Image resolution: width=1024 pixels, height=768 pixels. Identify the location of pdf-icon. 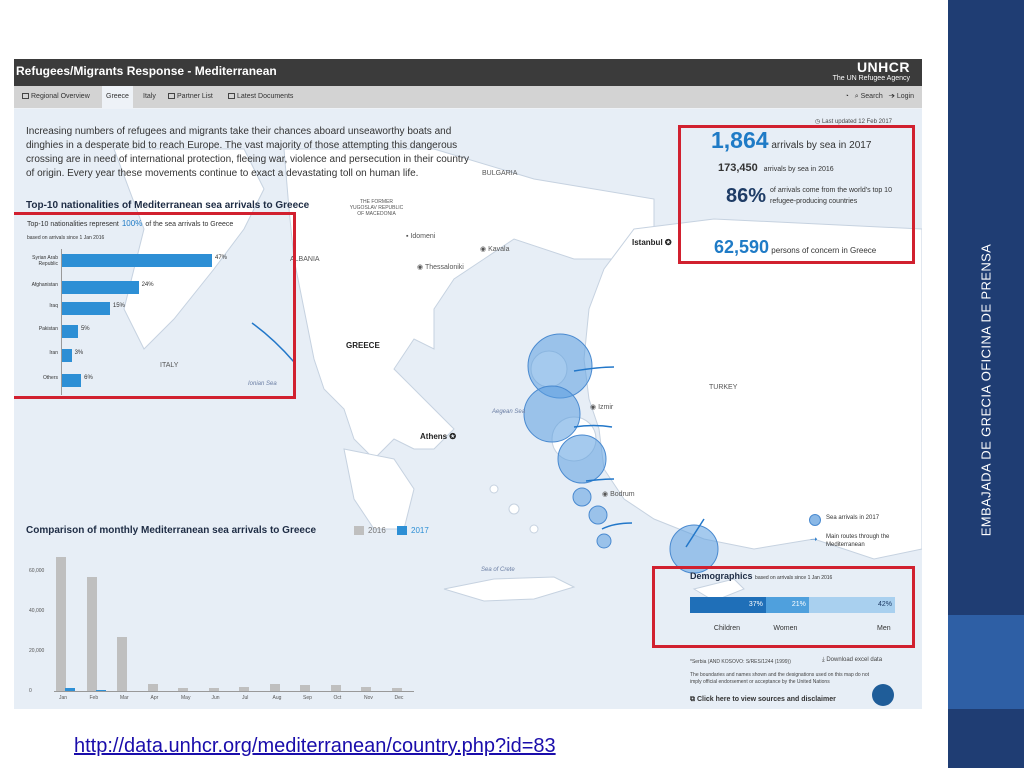
(883, 695).